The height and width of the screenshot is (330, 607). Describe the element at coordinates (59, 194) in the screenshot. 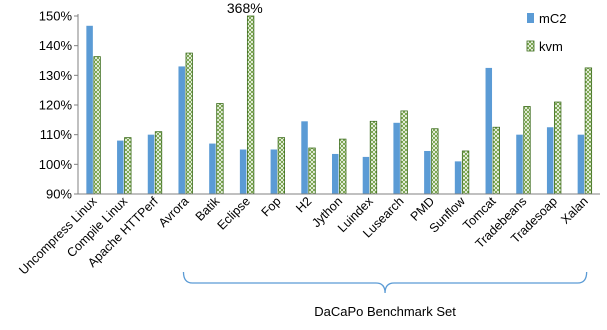

I see `y-tick-label: 90%` at that location.